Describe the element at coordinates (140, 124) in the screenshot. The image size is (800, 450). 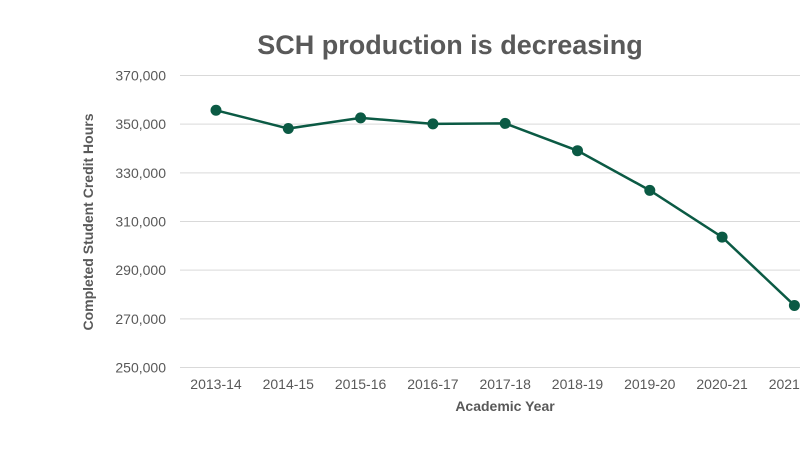
I see `y-tick-label: 350,000` at that location.